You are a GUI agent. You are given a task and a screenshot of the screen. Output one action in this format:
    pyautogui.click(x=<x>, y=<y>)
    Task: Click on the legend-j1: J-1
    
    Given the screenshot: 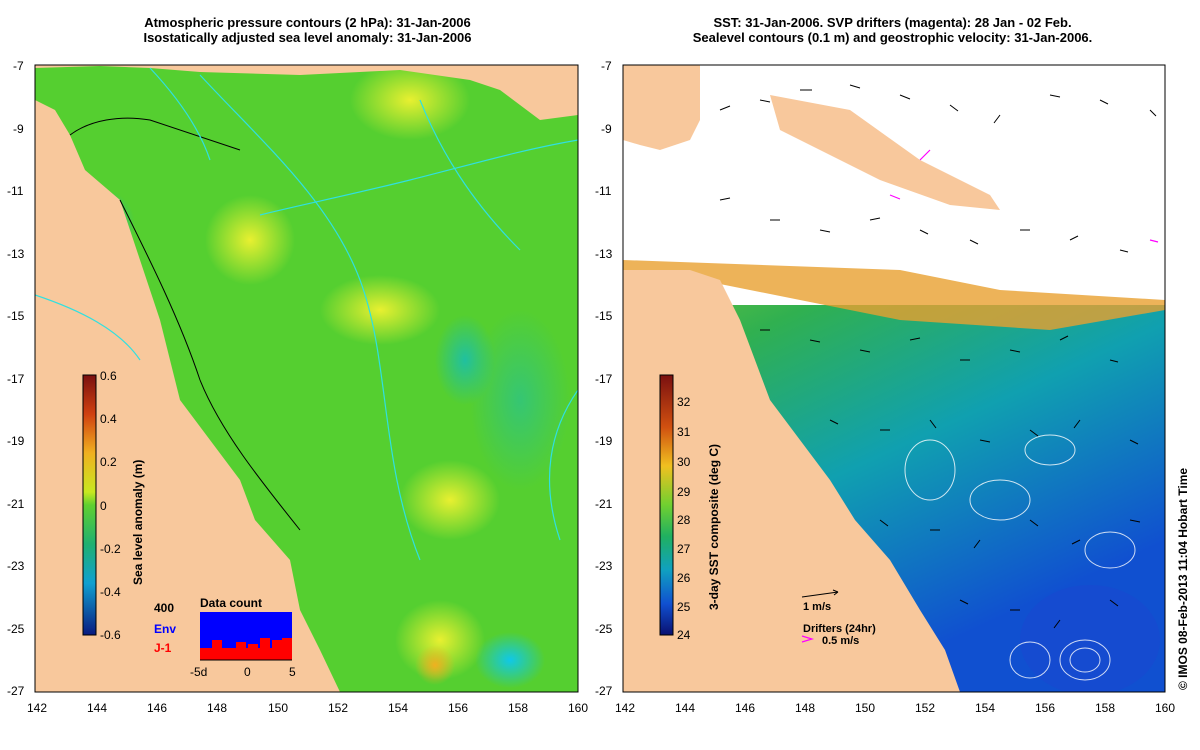 What is the action you would take?
    pyautogui.click(x=163, y=648)
    